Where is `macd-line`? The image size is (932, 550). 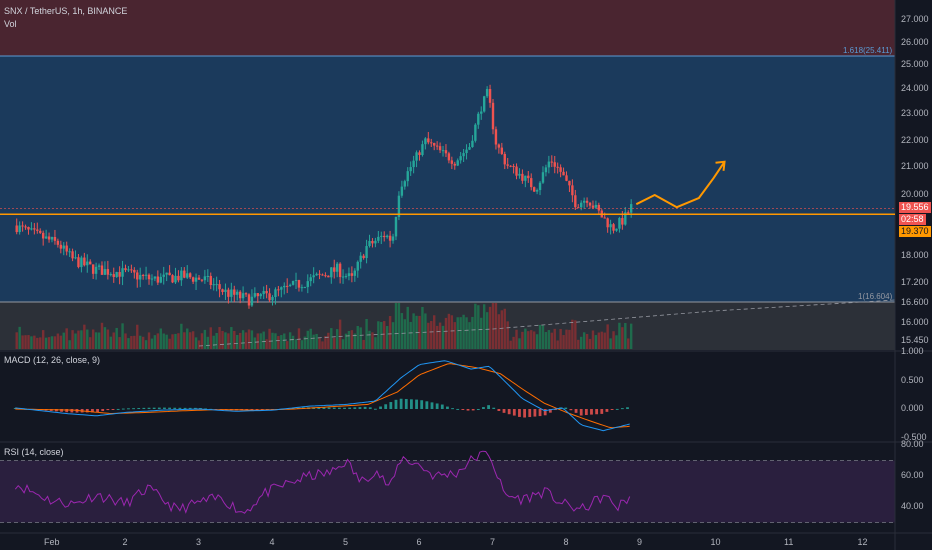 macd-line is located at coordinates (322, 396).